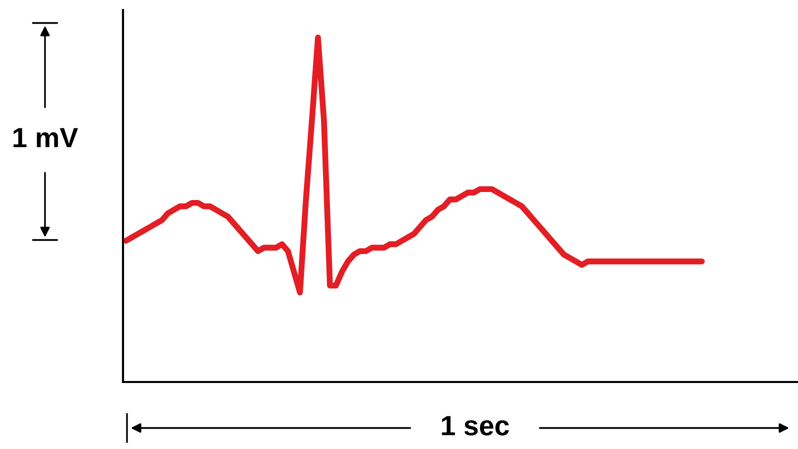 This screenshot has height=449, width=798. What do you see at coordinates (46, 138) in the screenshot?
I see `text: 1 mV` at bounding box center [46, 138].